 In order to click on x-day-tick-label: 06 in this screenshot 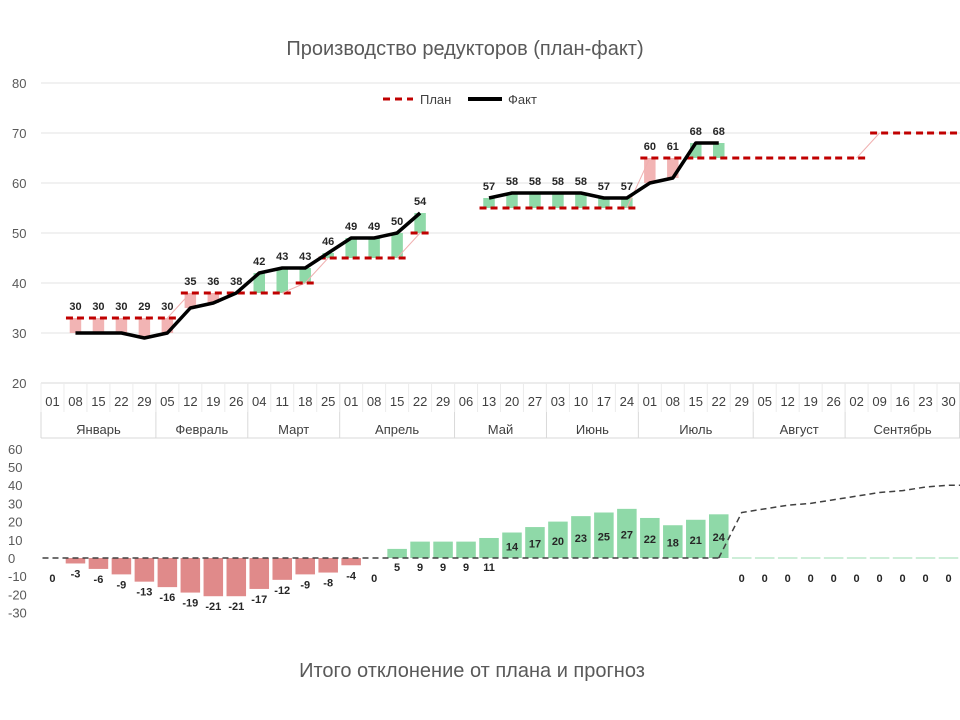, I will do `click(466, 401)`.